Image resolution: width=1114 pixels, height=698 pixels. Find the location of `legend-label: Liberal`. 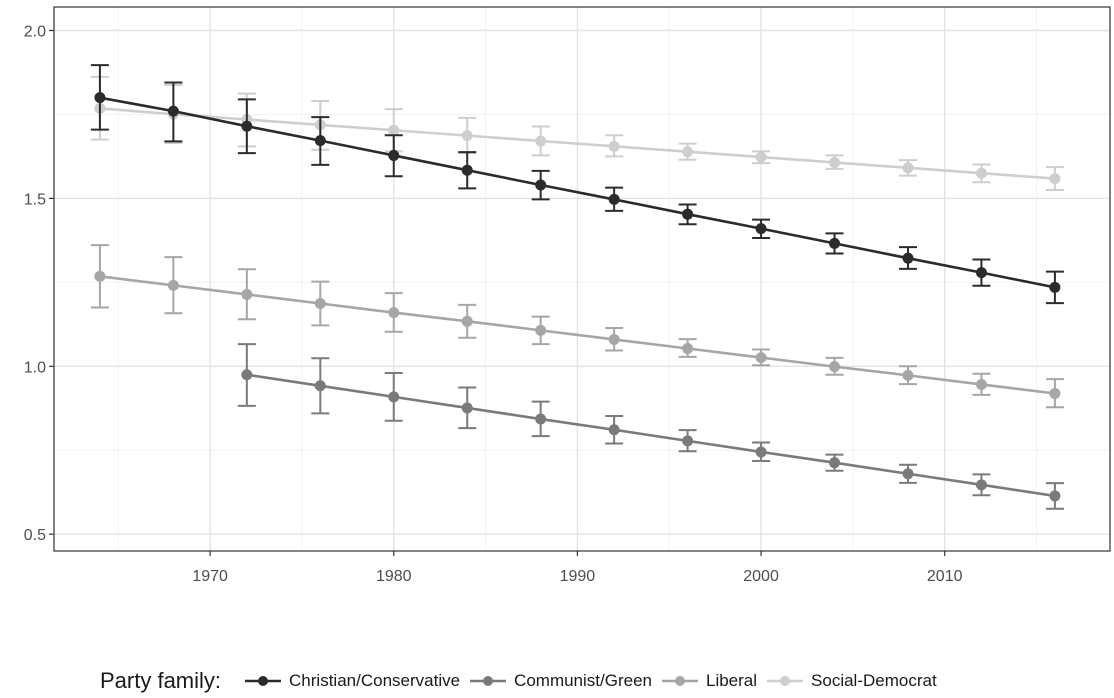

legend-label: Liberal is located at coordinates (731, 680).